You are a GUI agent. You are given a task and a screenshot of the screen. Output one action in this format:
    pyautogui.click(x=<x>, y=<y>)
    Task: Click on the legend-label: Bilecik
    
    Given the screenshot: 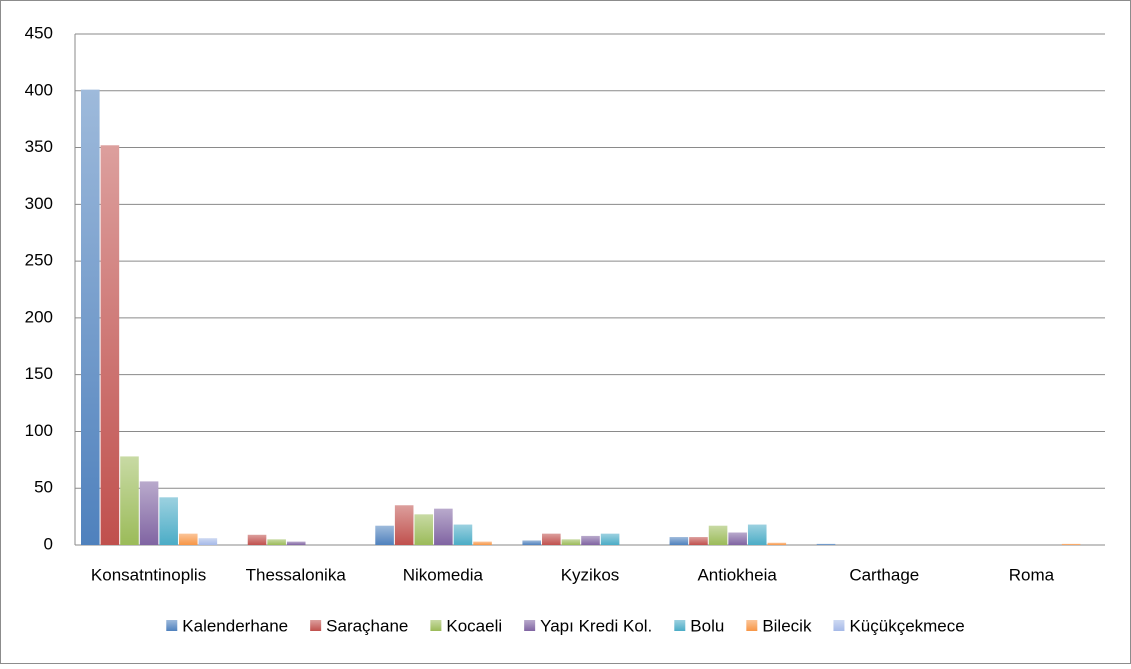 What is the action you would take?
    pyautogui.click(x=787, y=625)
    